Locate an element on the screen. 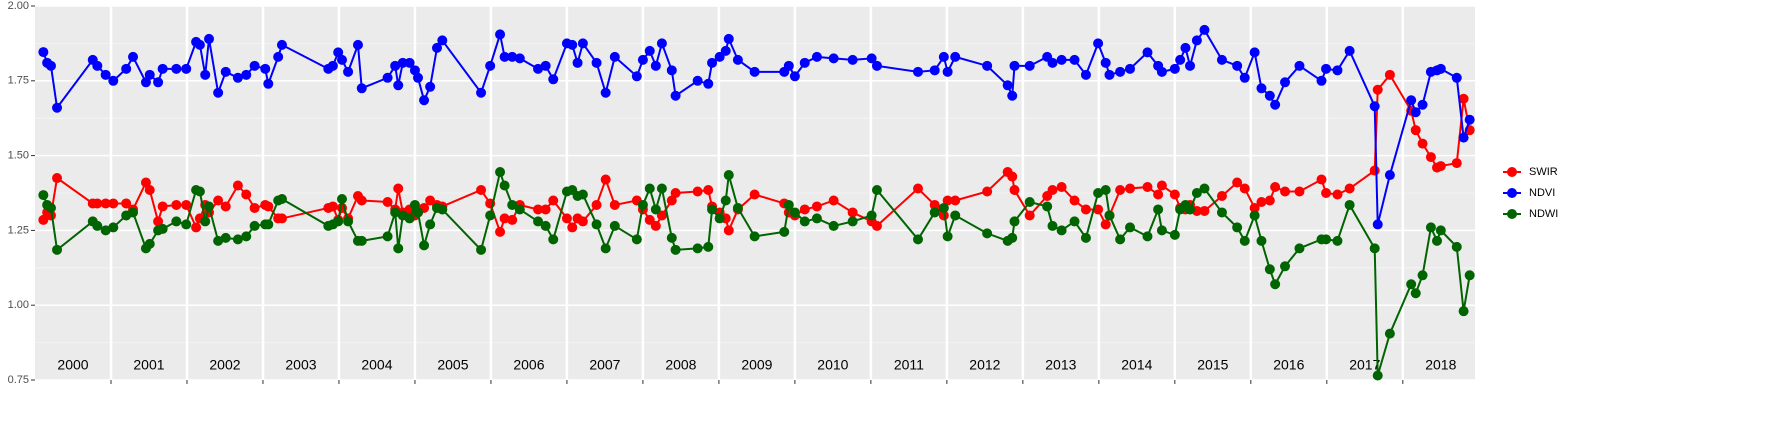 Image resolution: width=1773 pixels, height=442 pixels. year-label: 2003 is located at coordinates (300, 365).